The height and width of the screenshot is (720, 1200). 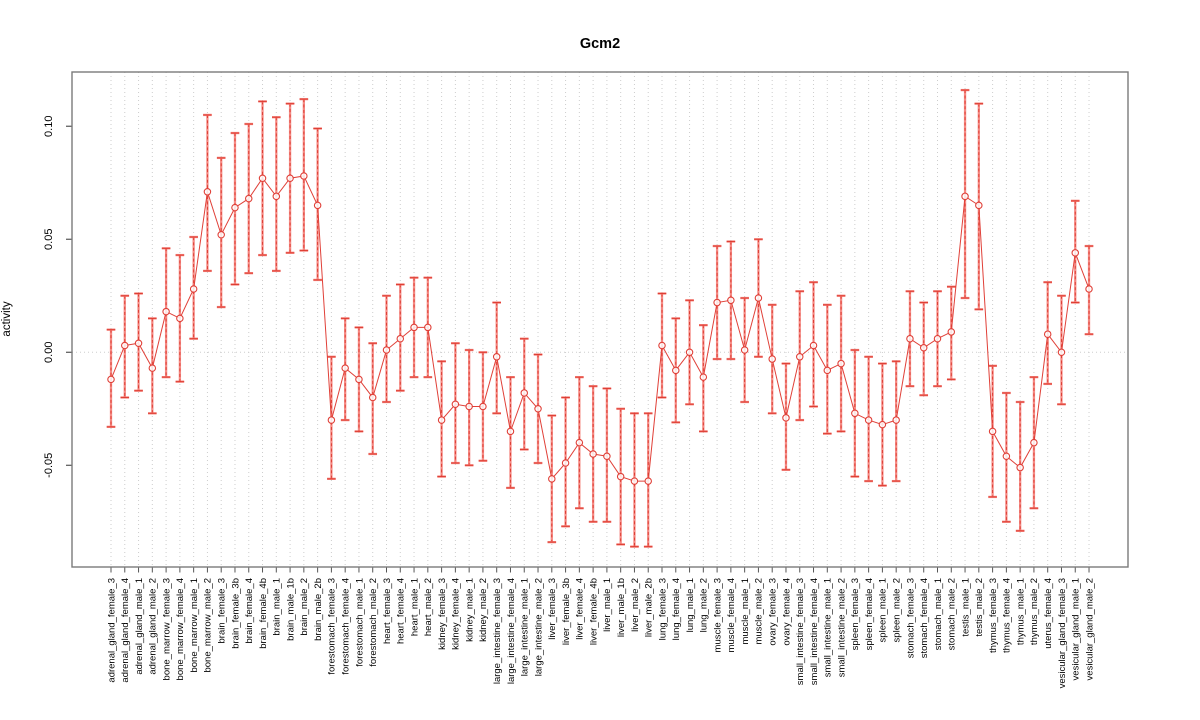 What do you see at coordinates (290, 609) in the screenshot?
I see `x-tick-label: brain_male_1b` at bounding box center [290, 609].